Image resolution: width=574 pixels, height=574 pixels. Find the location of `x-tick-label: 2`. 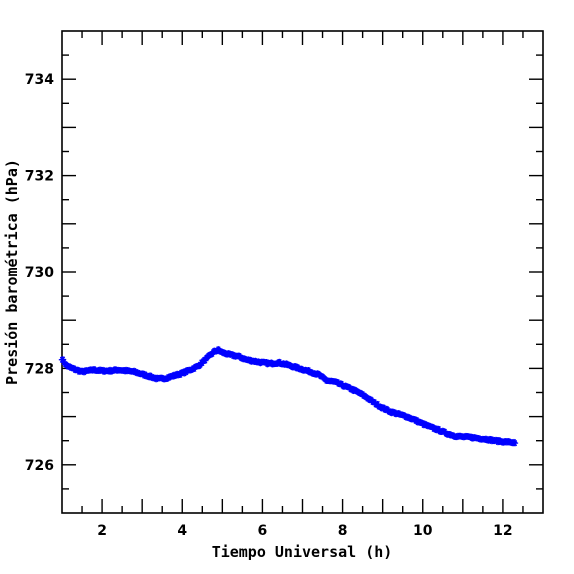

x-tick-label: 2 is located at coordinates (102, 531).